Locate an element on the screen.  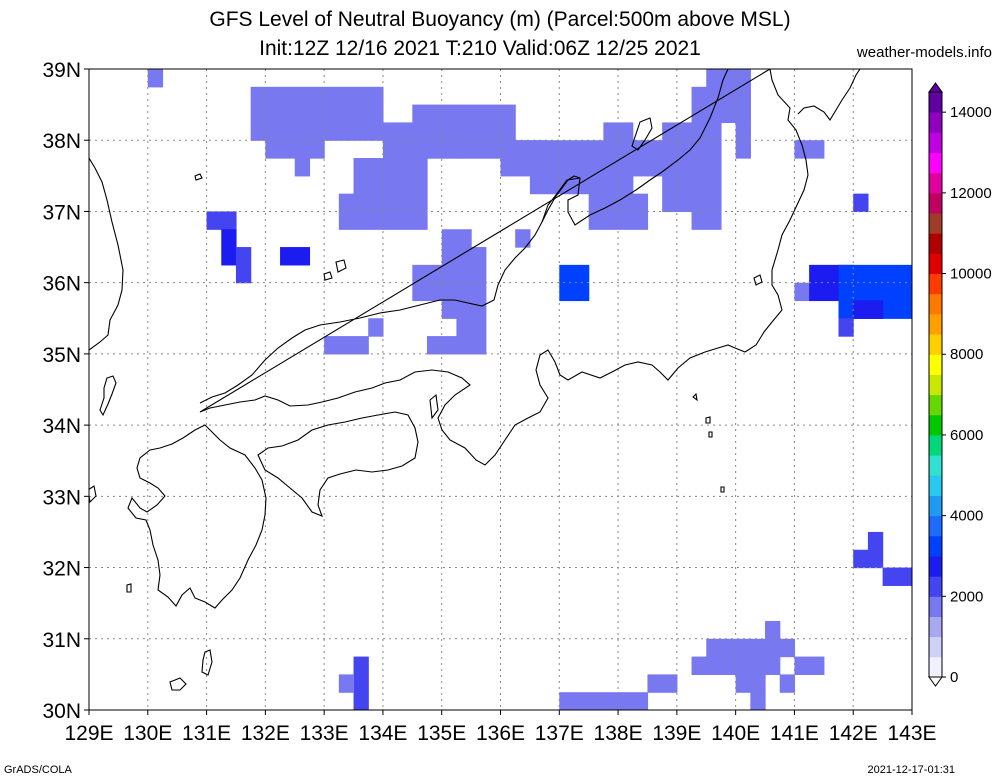
coastline-korea is located at coordinates (106, 254).